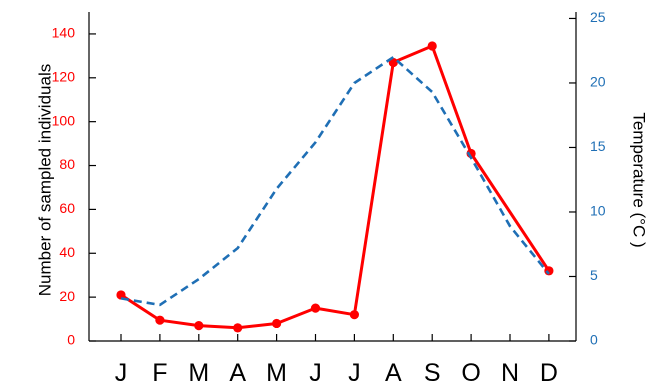  I want to click on right-tick-label: 15, so click(598, 146).